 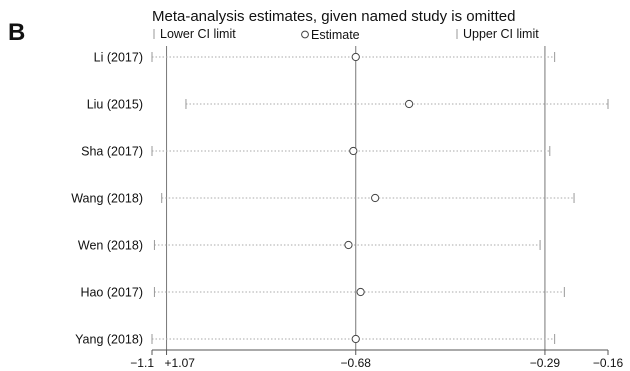 What do you see at coordinates (118, 58) in the screenshot?
I see `study-label-0: Li (2017)` at bounding box center [118, 58].